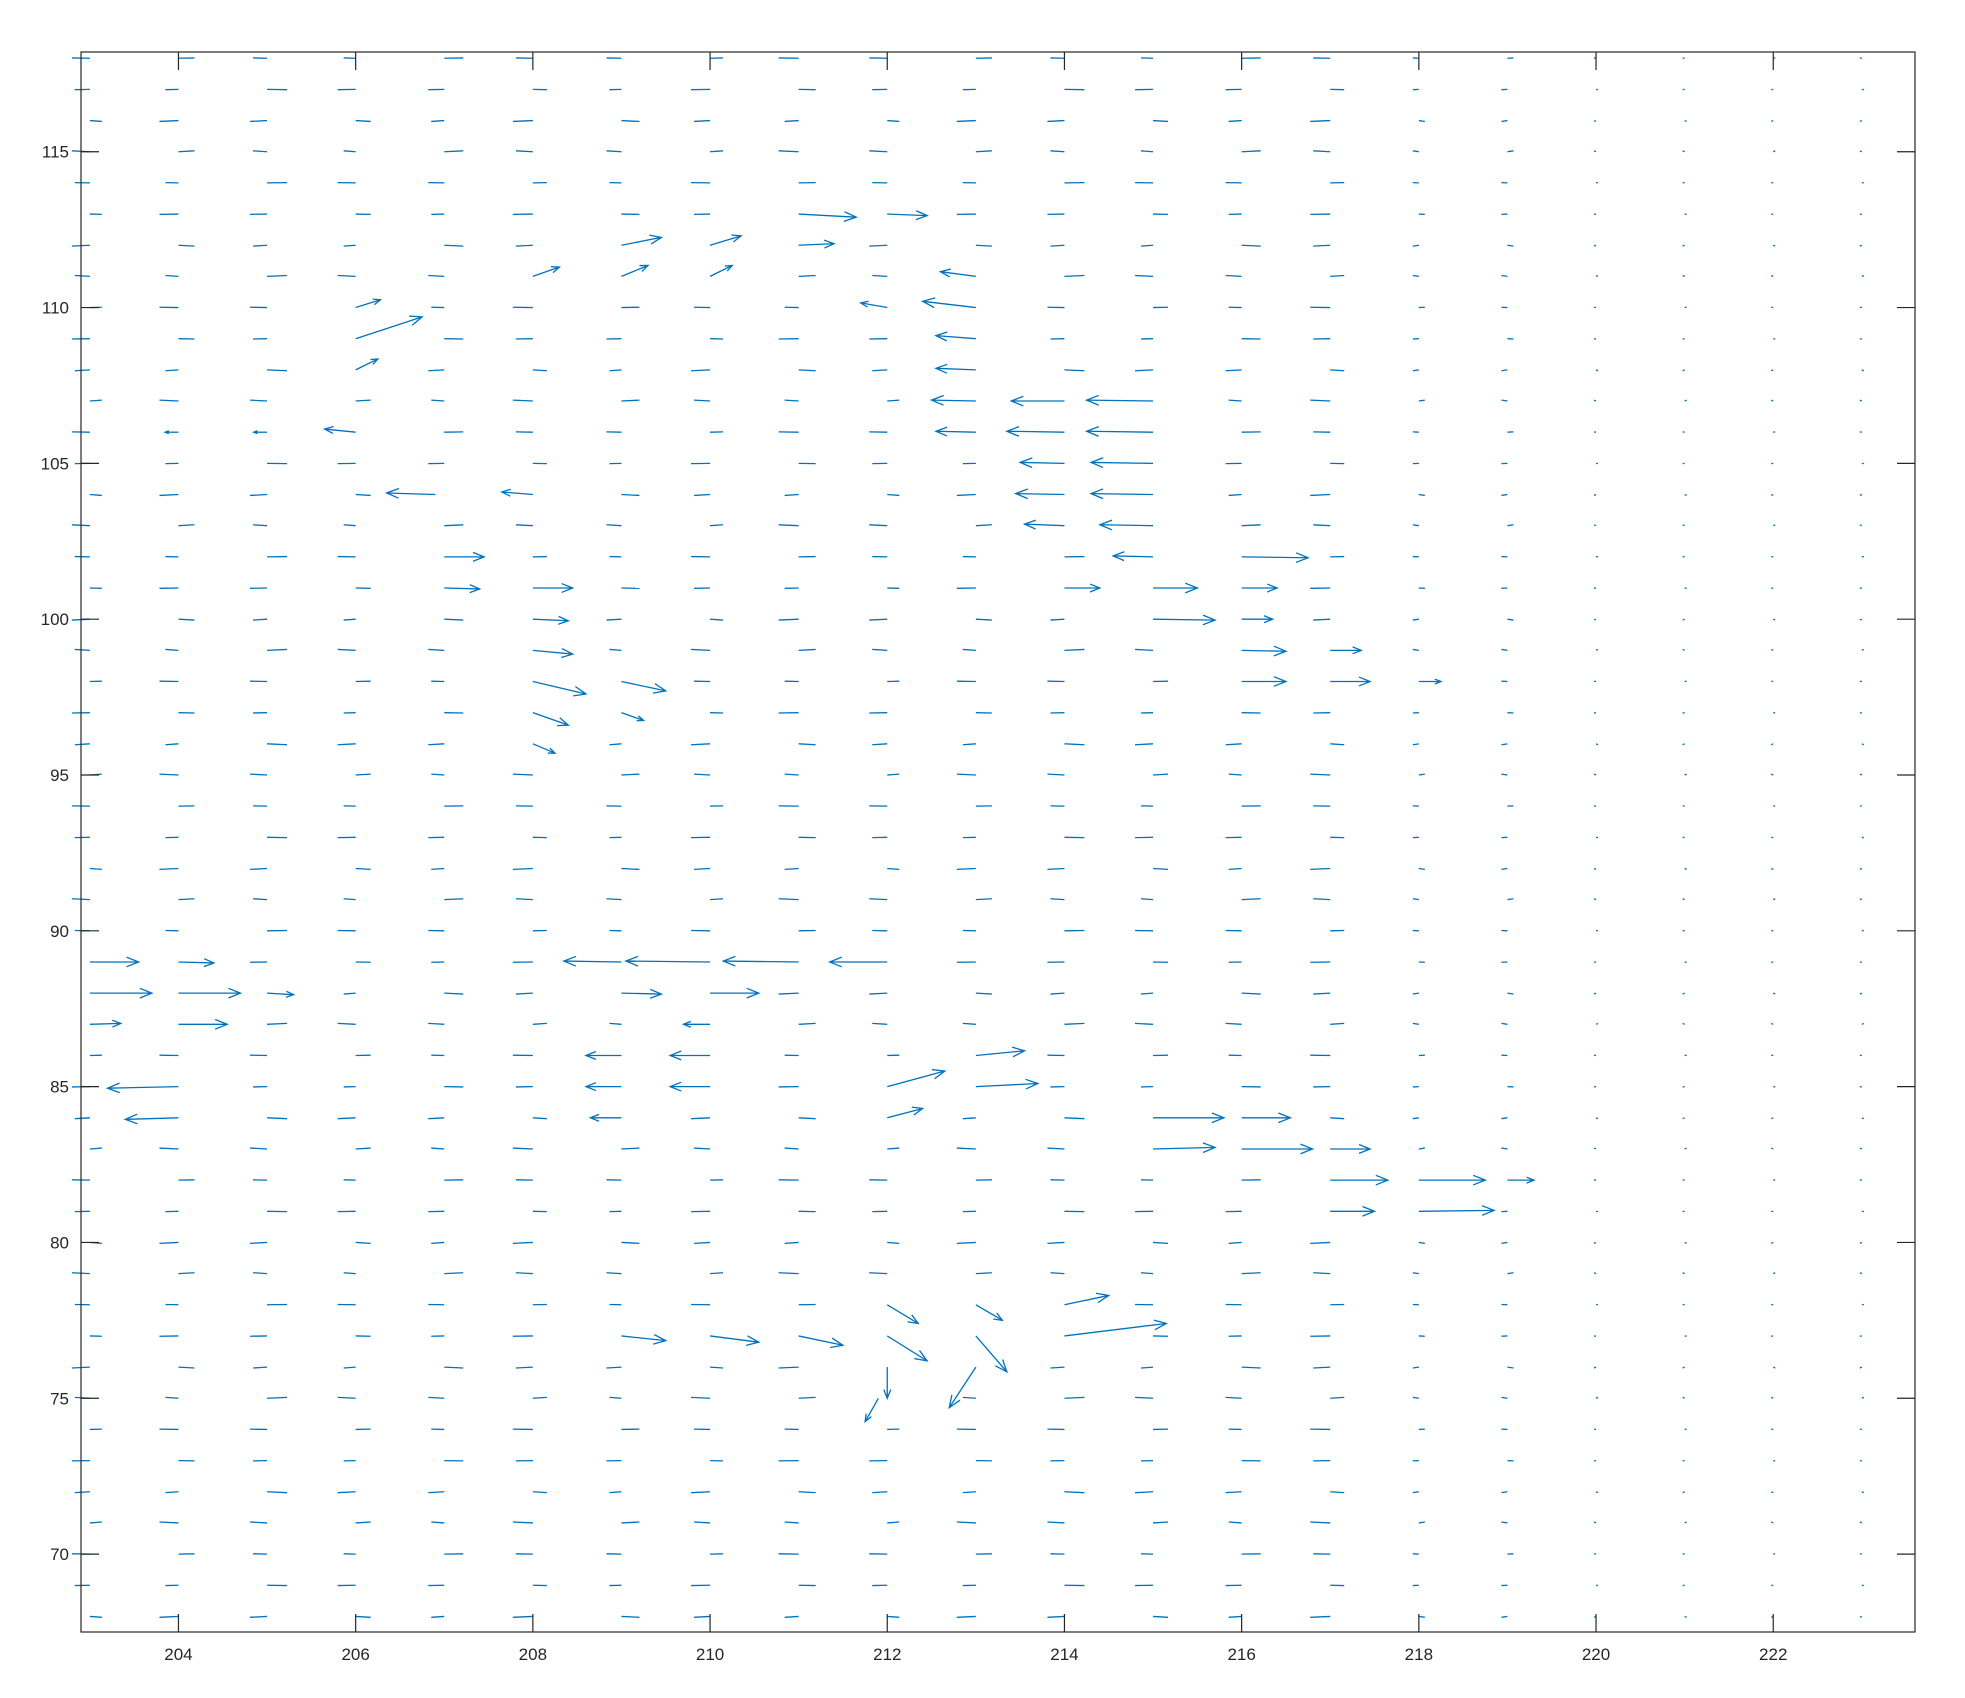 This screenshot has width=1965, height=1698. Describe the element at coordinates (55, 308) in the screenshot. I see `y-tick-label: 110` at that location.